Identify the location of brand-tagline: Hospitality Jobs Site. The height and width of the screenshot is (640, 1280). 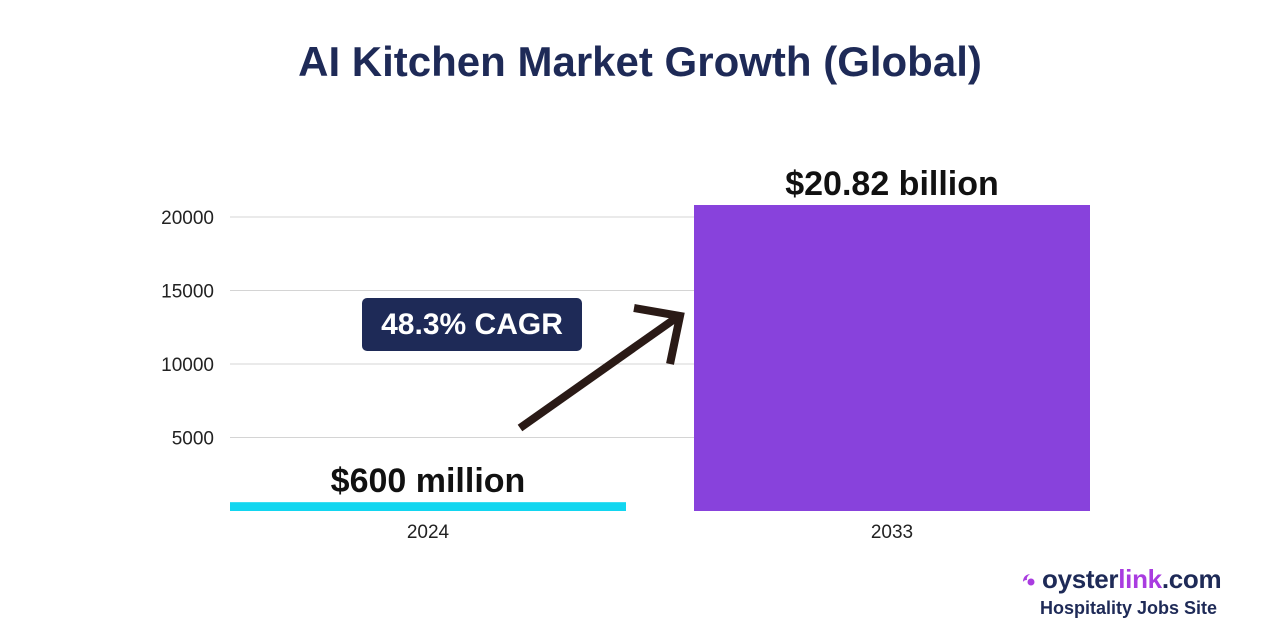
(1129, 608).